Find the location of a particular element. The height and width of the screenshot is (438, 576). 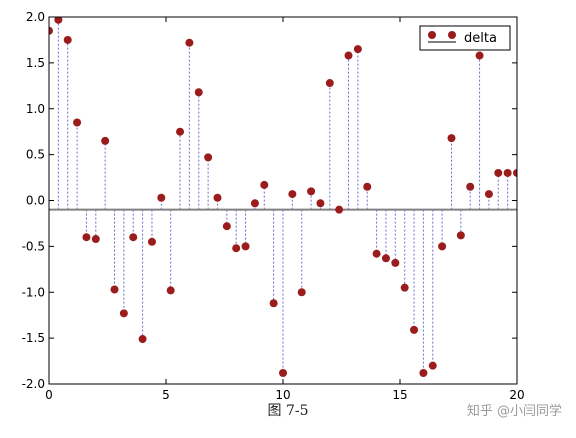

y-tick-label: -1.5 is located at coordinates (33, 338).